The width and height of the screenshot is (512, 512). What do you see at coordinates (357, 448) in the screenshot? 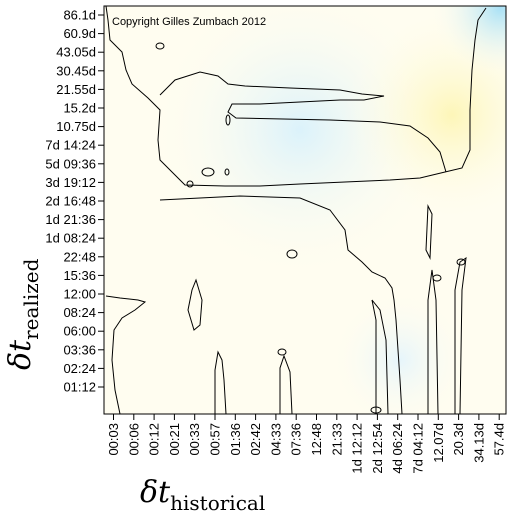
I see `x-tick-label: 1d 12:12` at bounding box center [357, 448].